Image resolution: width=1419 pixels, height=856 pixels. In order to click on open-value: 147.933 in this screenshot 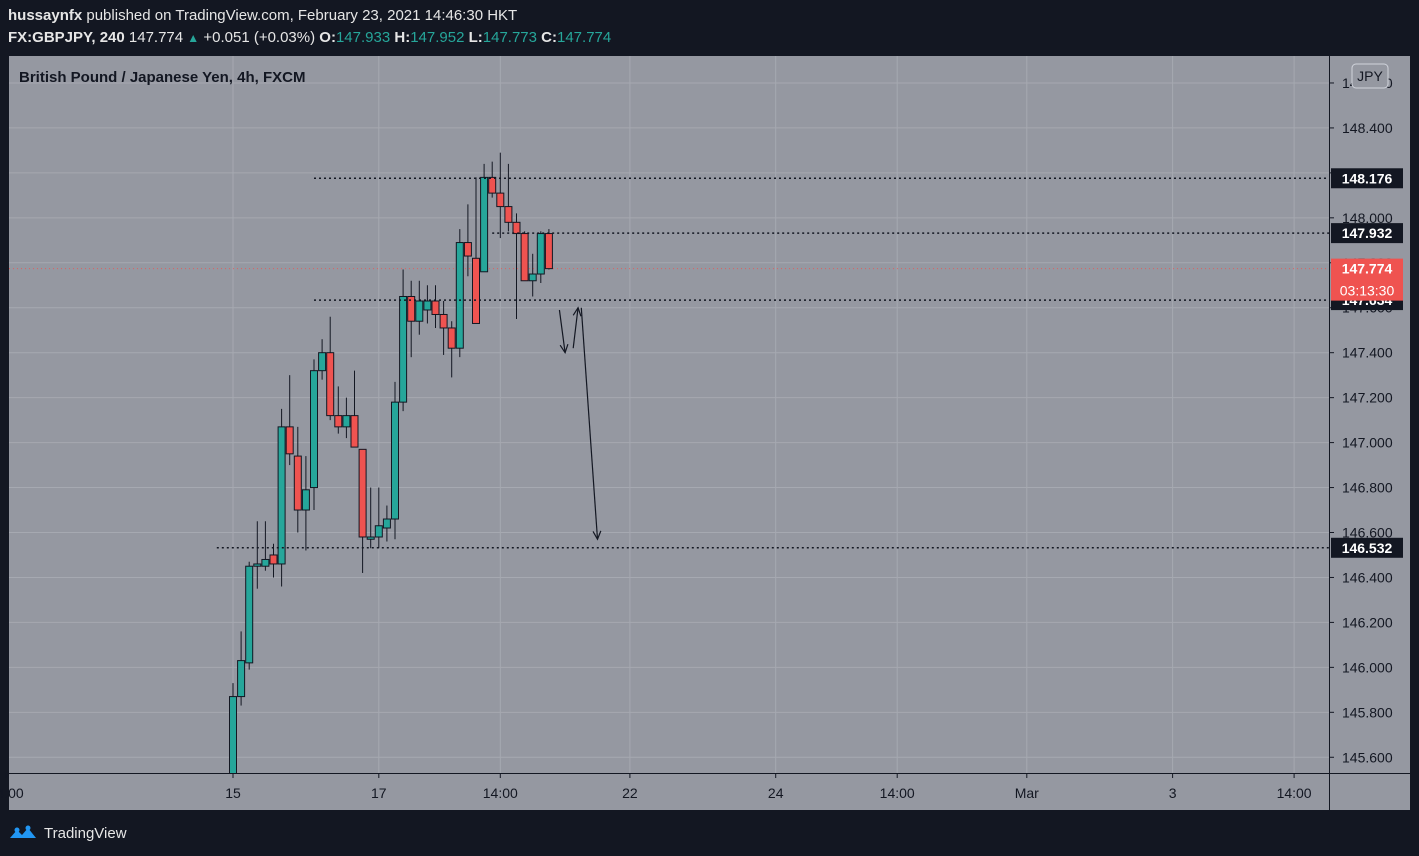, I will do `click(363, 37)`.